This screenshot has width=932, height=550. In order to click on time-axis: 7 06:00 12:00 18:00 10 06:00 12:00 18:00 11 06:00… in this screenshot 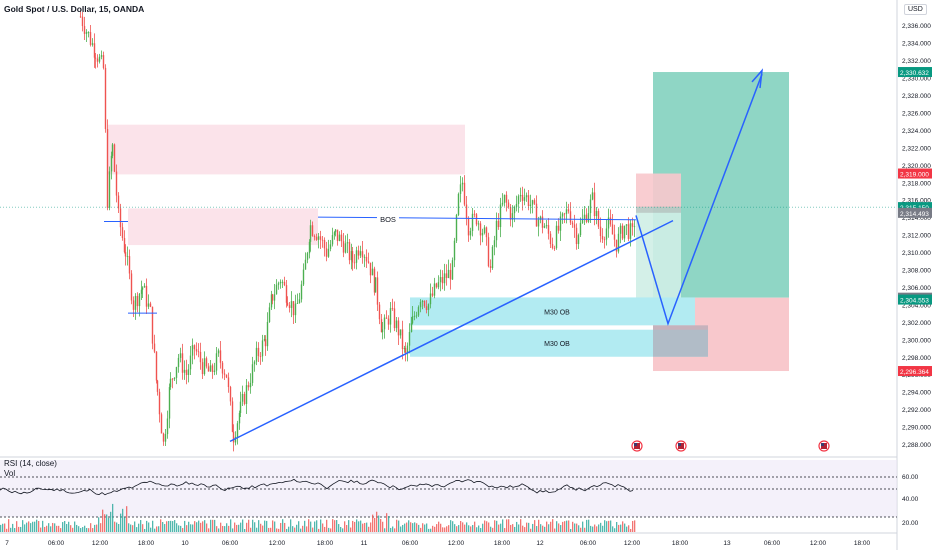, I will do `click(437, 543)`.